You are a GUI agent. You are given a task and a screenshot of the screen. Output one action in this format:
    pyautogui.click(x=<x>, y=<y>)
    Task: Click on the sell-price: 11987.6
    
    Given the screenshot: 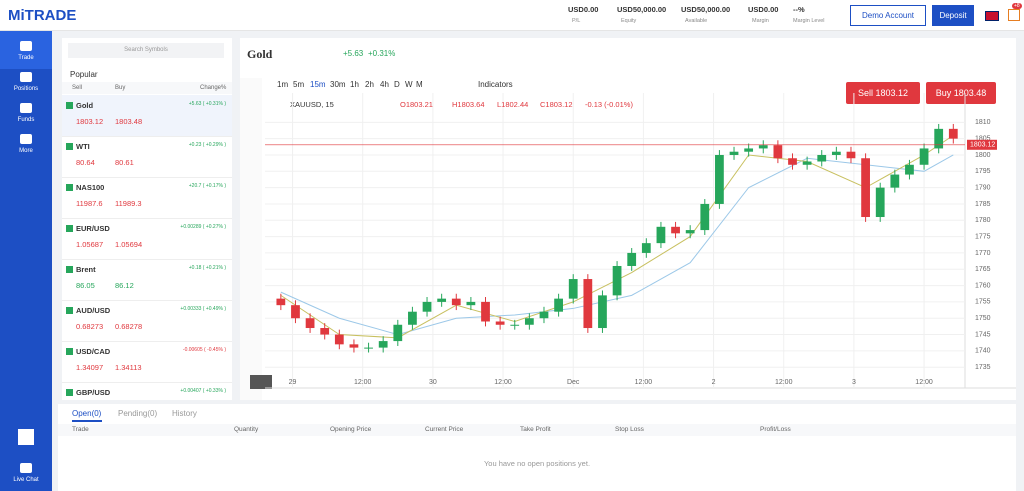 What is the action you would take?
    pyautogui.click(x=89, y=203)
    